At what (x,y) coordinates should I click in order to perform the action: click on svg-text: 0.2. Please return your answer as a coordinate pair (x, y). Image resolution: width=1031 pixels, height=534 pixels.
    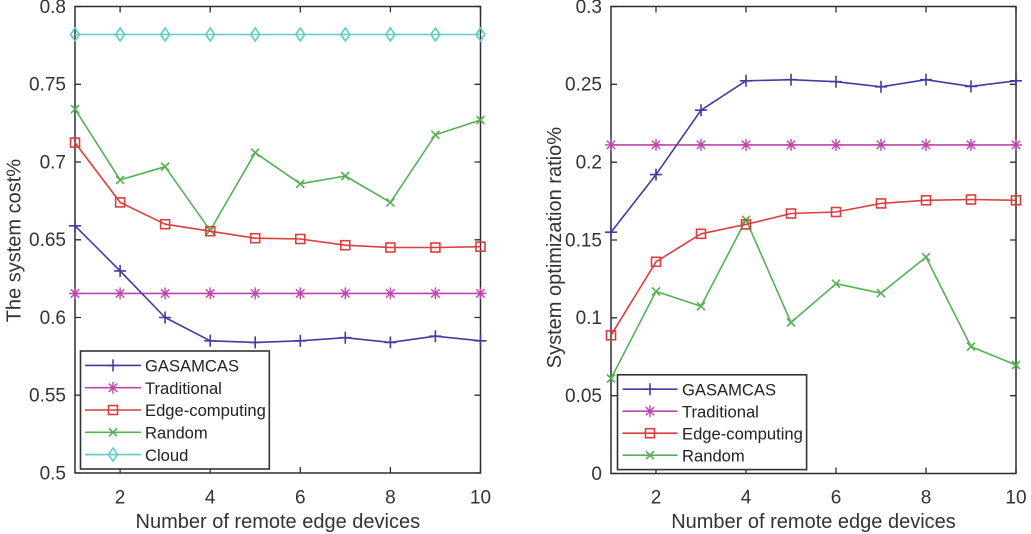
    Looking at the image, I should click on (589, 163).